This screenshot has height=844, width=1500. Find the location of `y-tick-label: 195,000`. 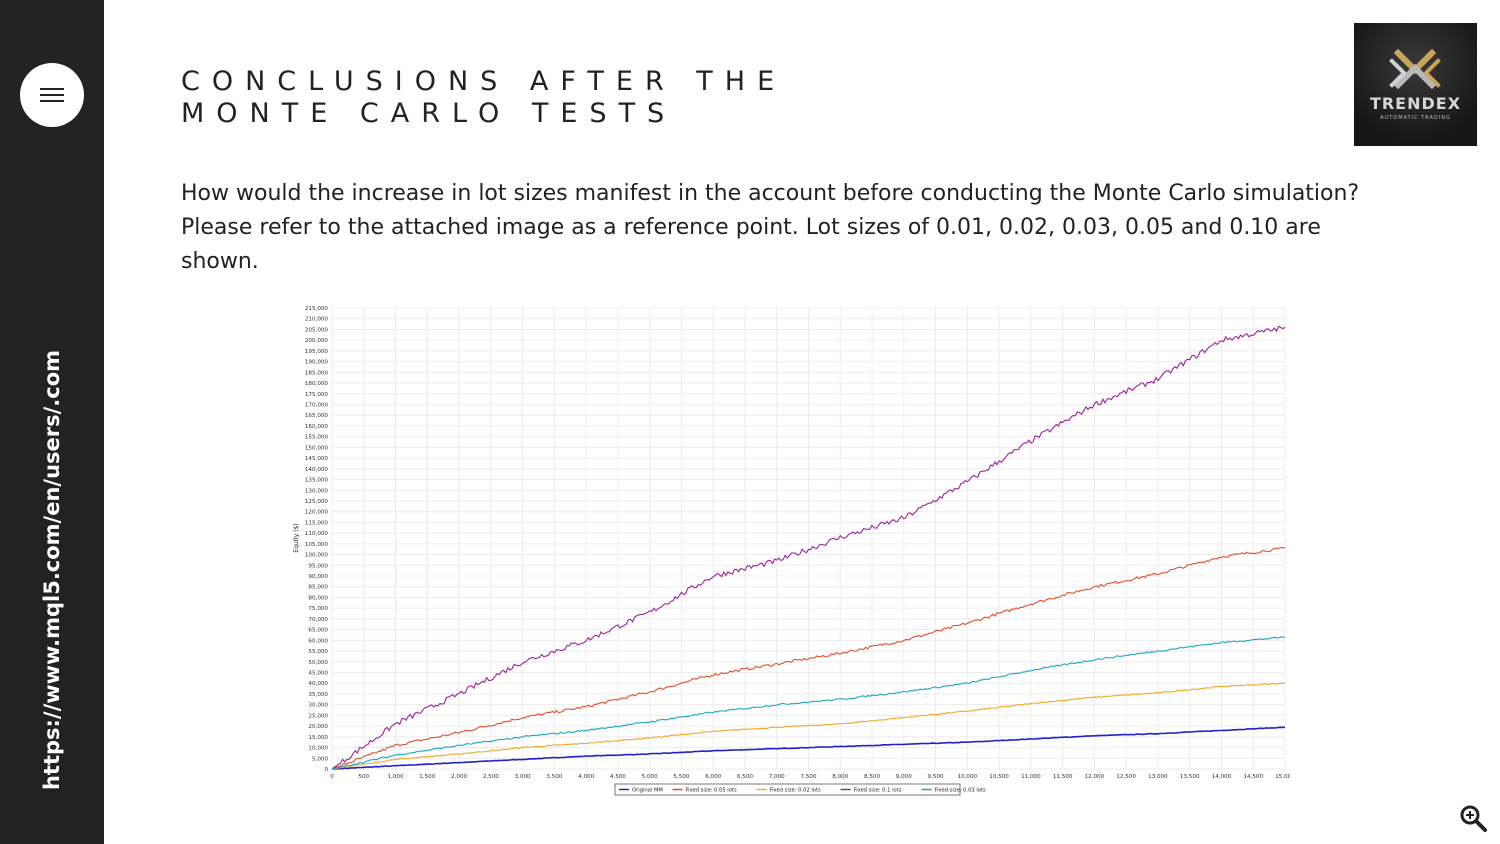

y-tick-label: 195,000 is located at coordinates (317, 352).